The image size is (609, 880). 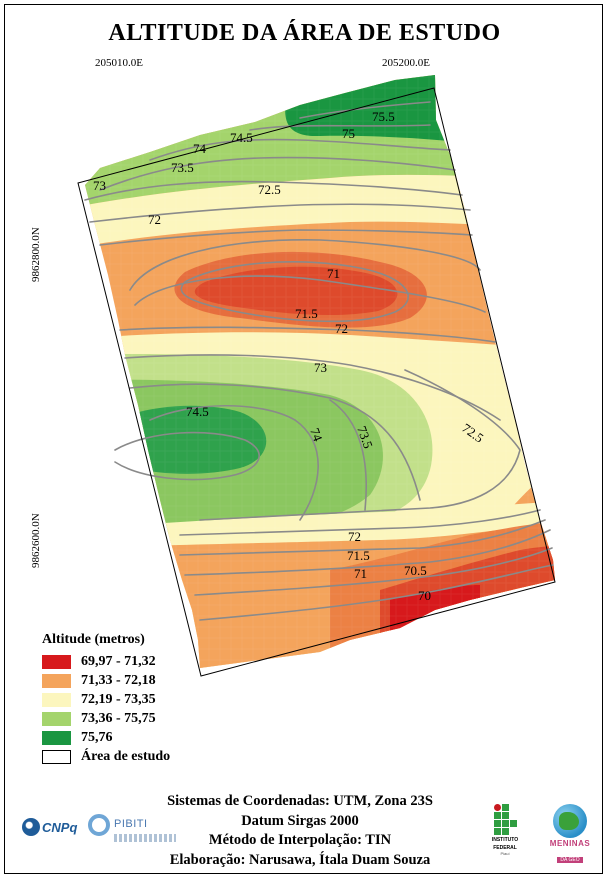 I want to click on pibiti-logo: PIBITI, so click(x=132, y=828).